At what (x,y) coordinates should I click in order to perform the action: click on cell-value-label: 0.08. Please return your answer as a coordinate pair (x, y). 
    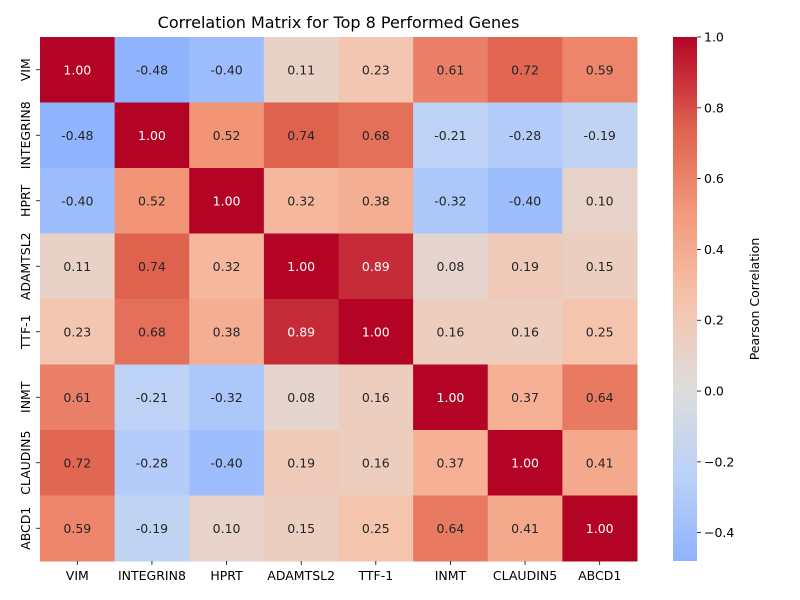
    Looking at the image, I should click on (451, 266).